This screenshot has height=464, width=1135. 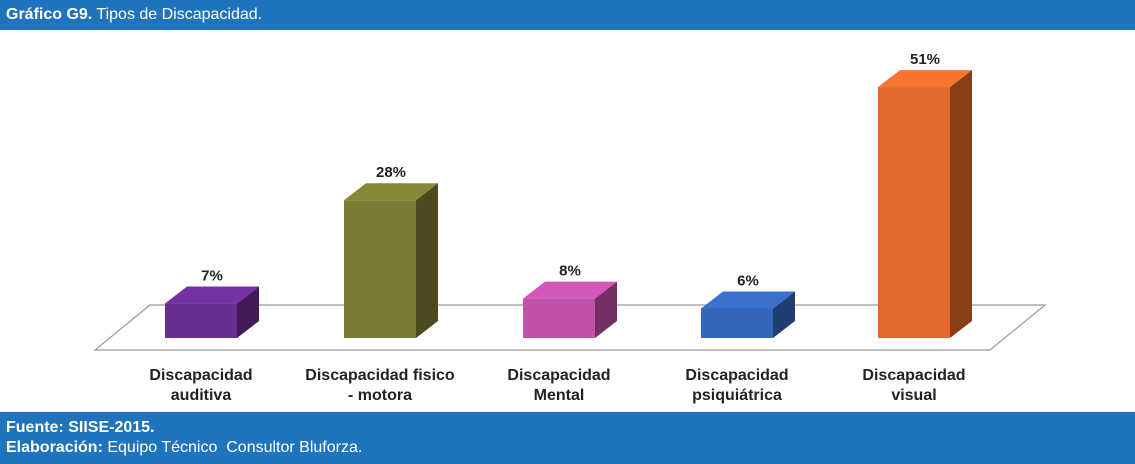 I want to click on value-label: 7%, so click(x=212, y=276).